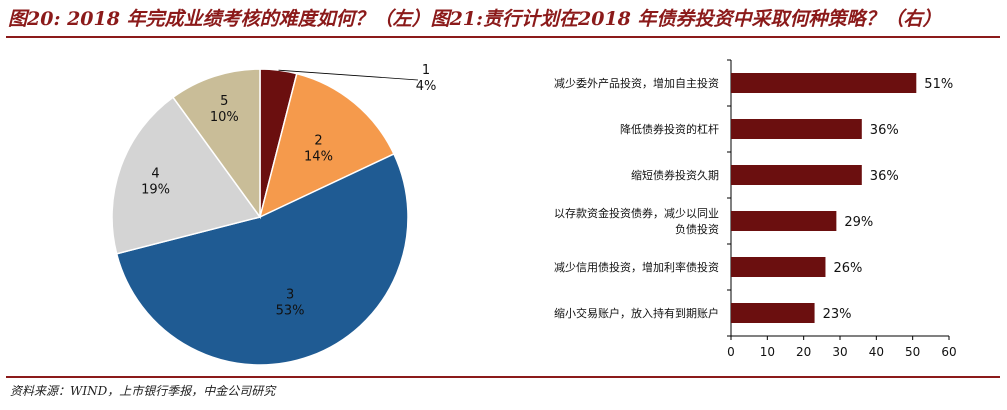 Image resolution: width=1007 pixels, height=410 pixels. Describe the element at coordinates (348, 75) in the screenshot. I see `pie-leader-line` at that location.